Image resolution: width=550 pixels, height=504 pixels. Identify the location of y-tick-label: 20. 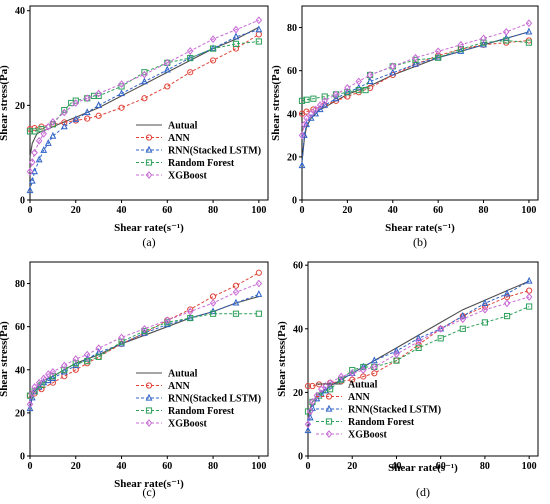
(20, 413).